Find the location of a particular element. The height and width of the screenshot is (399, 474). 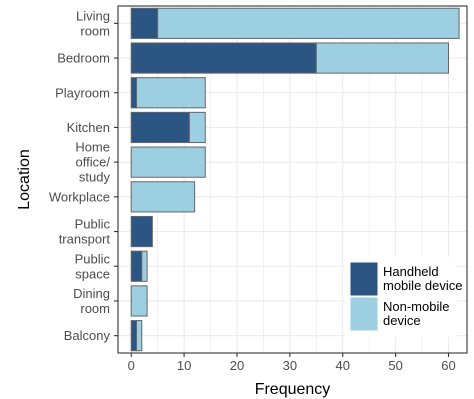

x-tick-label: 20 is located at coordinates (237, 365).